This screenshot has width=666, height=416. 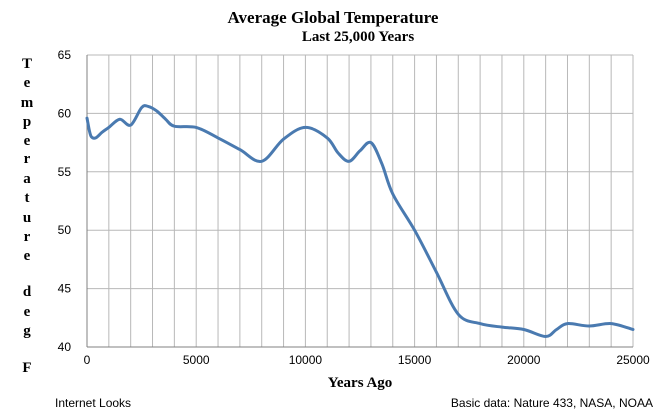 What do you see at coordinates (87, 360) in the screenshot?
I see `x-tick-label: 0` at bounding box center [87, 360].